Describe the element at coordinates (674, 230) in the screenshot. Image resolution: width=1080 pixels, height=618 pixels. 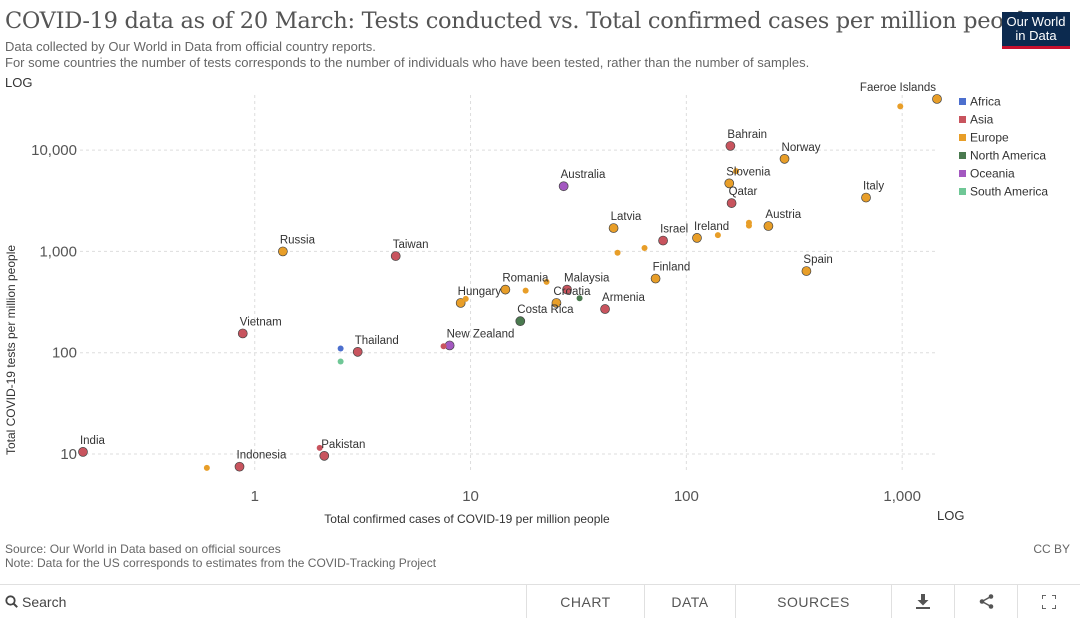
I see `point-label: Israel` at that location.